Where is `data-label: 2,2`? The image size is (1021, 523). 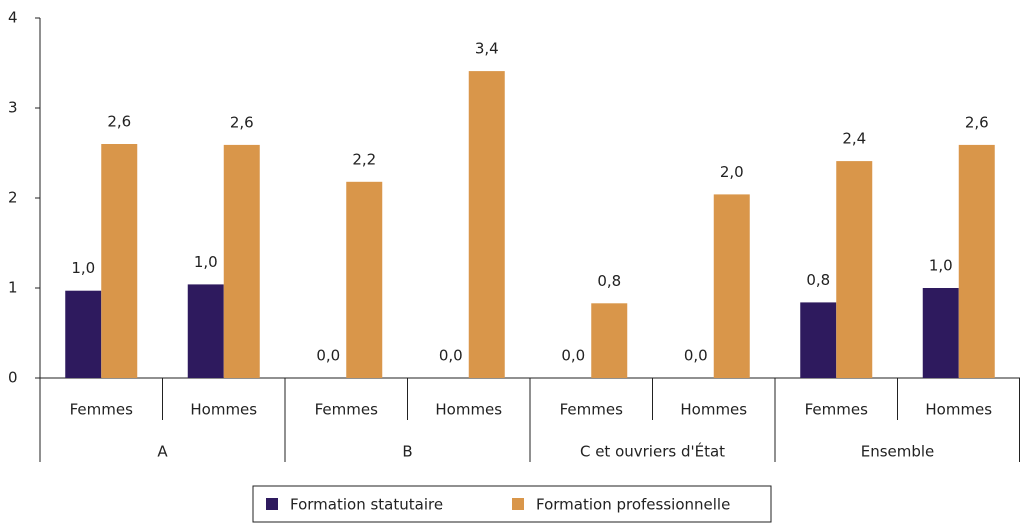
data-label: 2,2 is located at coordinates (364, 159).